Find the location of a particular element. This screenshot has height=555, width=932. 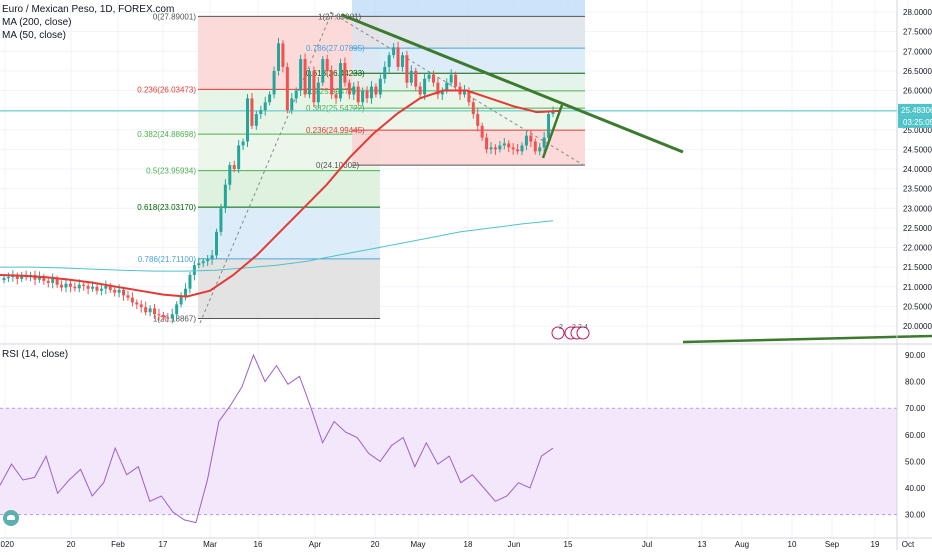

rsi-tick-label: 40.00 is located at coordinates (915, 488).